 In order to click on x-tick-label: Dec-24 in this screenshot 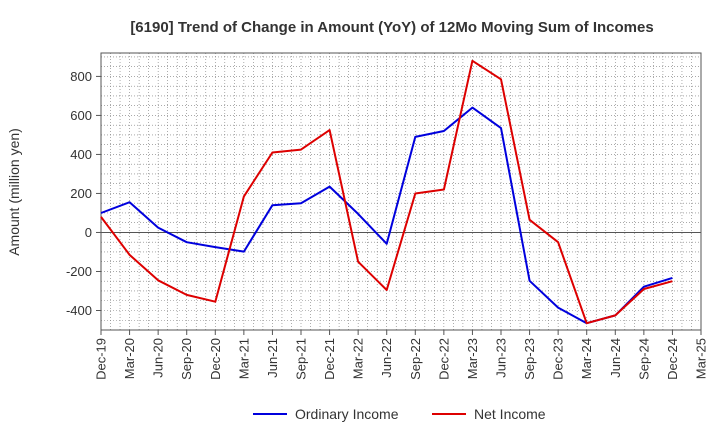, I will do `click(672, 359)`.